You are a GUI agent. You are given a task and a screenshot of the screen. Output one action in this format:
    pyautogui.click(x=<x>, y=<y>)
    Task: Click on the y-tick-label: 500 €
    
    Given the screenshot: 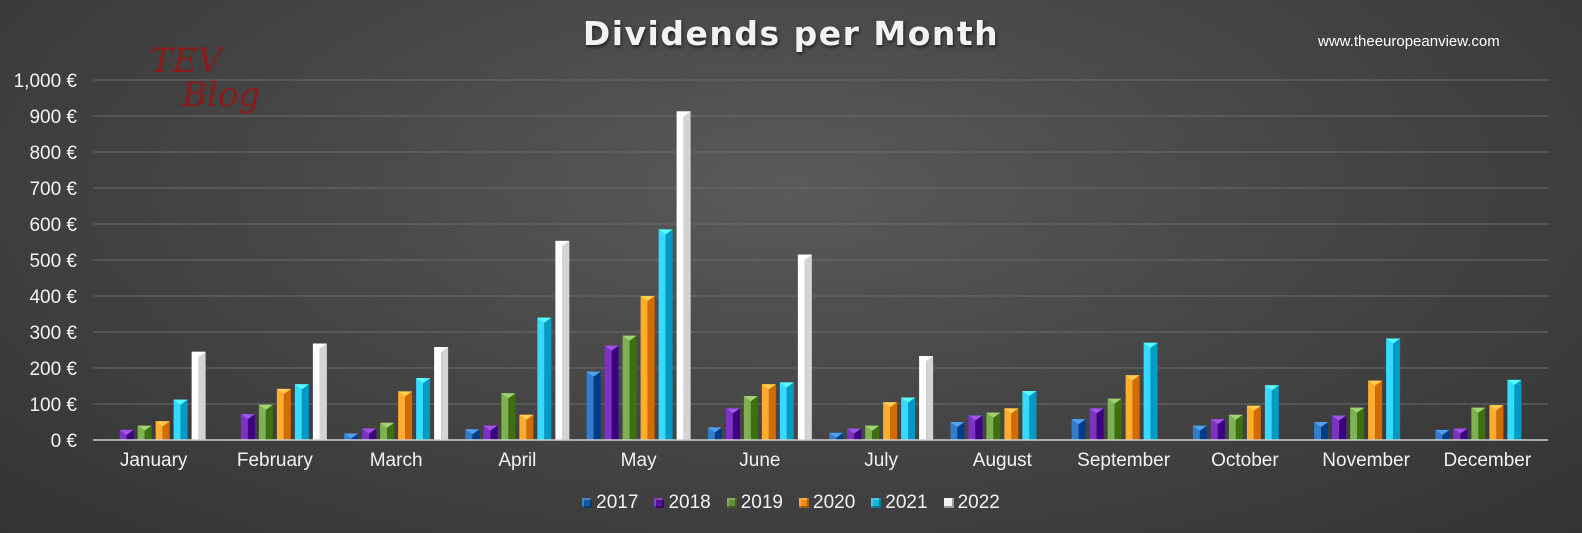 What is the action you would take?
    pyautogui.click(x=53, y=261)
    